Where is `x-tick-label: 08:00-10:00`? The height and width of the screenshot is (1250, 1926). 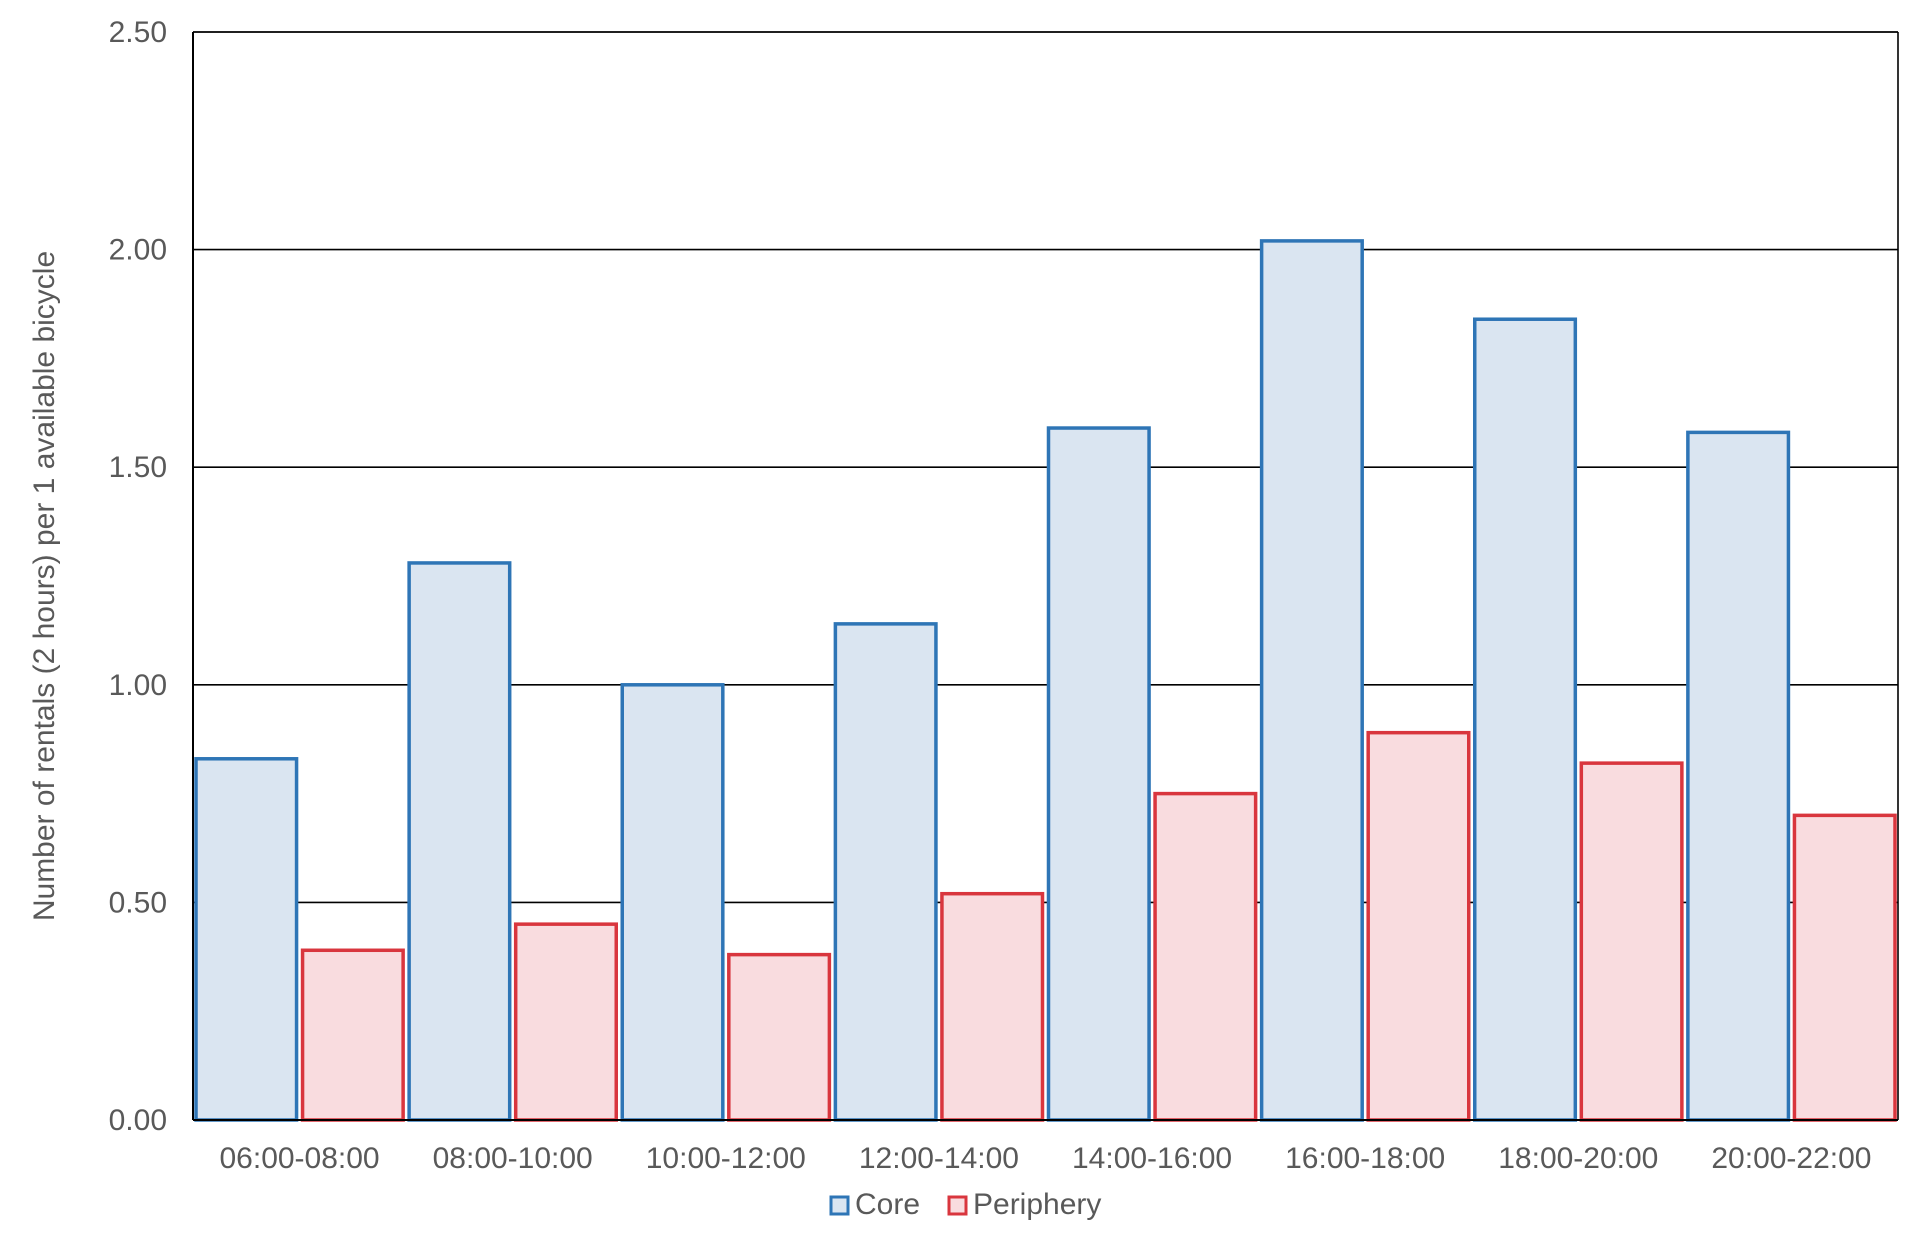 x-tick-label: 08:00-10:00 is located at coordinates (513, 1158).